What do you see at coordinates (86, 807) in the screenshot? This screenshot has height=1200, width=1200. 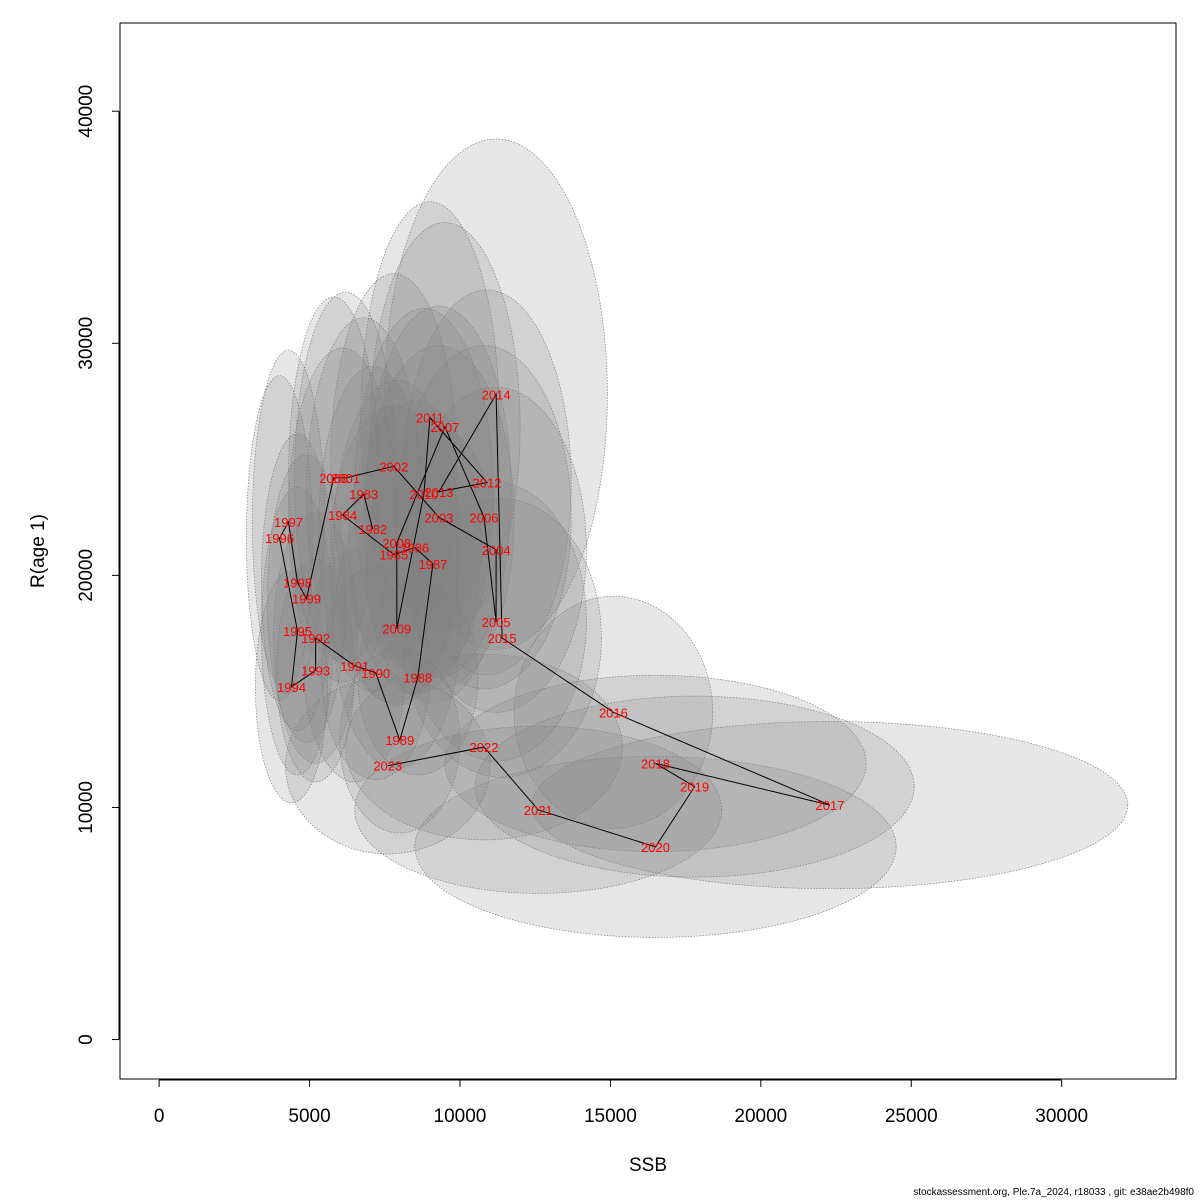 I see `y-tick-label: 10000` at bounding box center [86, 807].